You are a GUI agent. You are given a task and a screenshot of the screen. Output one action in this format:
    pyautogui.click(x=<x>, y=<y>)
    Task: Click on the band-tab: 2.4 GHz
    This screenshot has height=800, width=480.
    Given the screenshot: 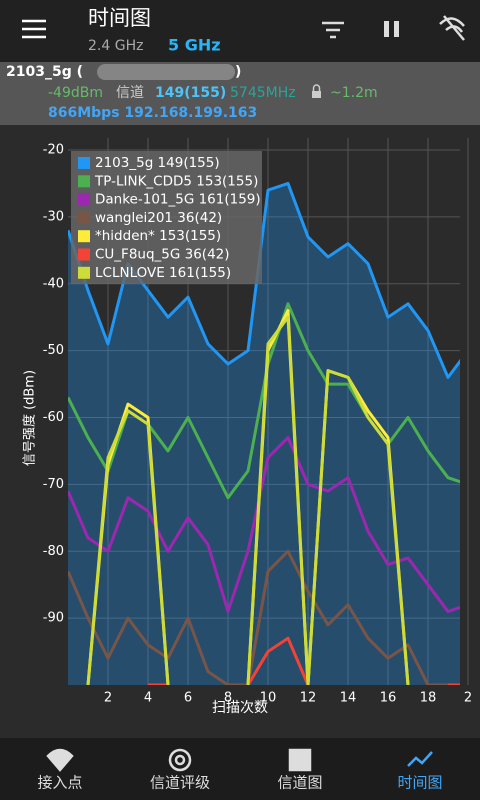 What is the action you would take?
    pyautogui.click(x=115, y=46)
    